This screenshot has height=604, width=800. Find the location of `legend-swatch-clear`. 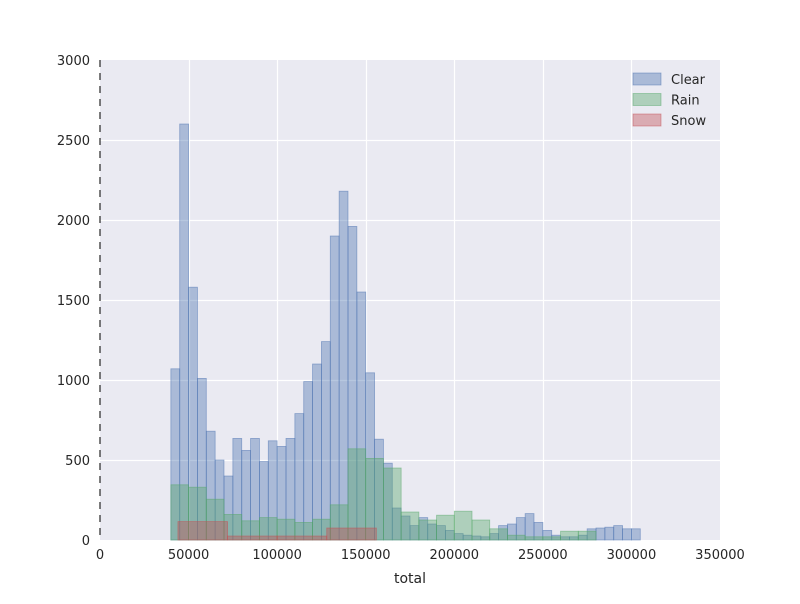

legend-swatch-clear is located at coordinates (647, 79).